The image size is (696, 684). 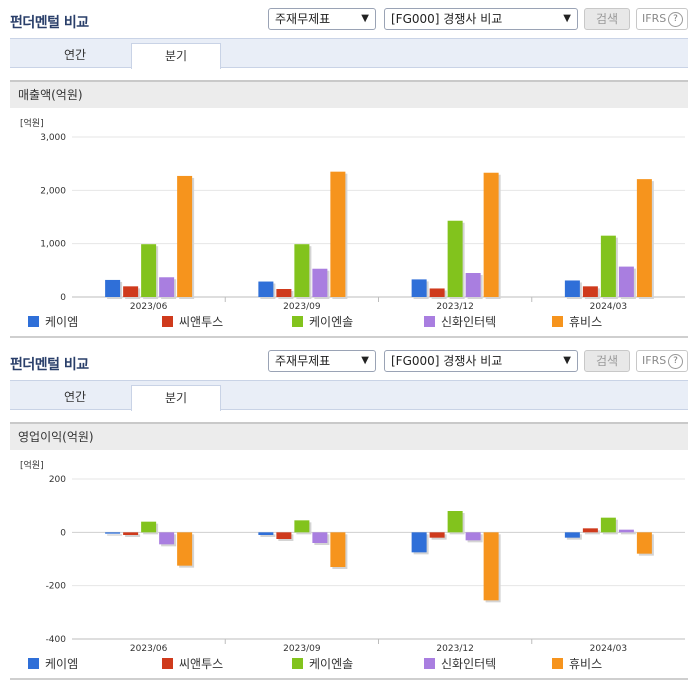 What do you see at coordinates (56, 640) in the screenshot?
I see `y-tick-label: -400` at bounding box center [56, 640].